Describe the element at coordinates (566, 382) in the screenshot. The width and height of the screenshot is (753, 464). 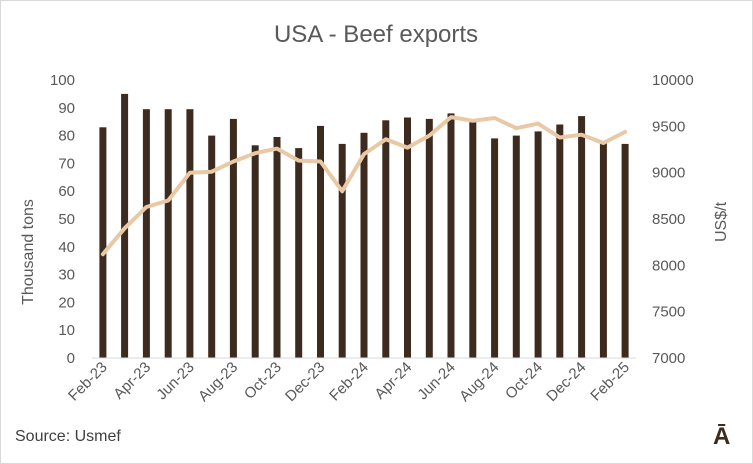
I see `x-tick-label: Dec-24` at that location.